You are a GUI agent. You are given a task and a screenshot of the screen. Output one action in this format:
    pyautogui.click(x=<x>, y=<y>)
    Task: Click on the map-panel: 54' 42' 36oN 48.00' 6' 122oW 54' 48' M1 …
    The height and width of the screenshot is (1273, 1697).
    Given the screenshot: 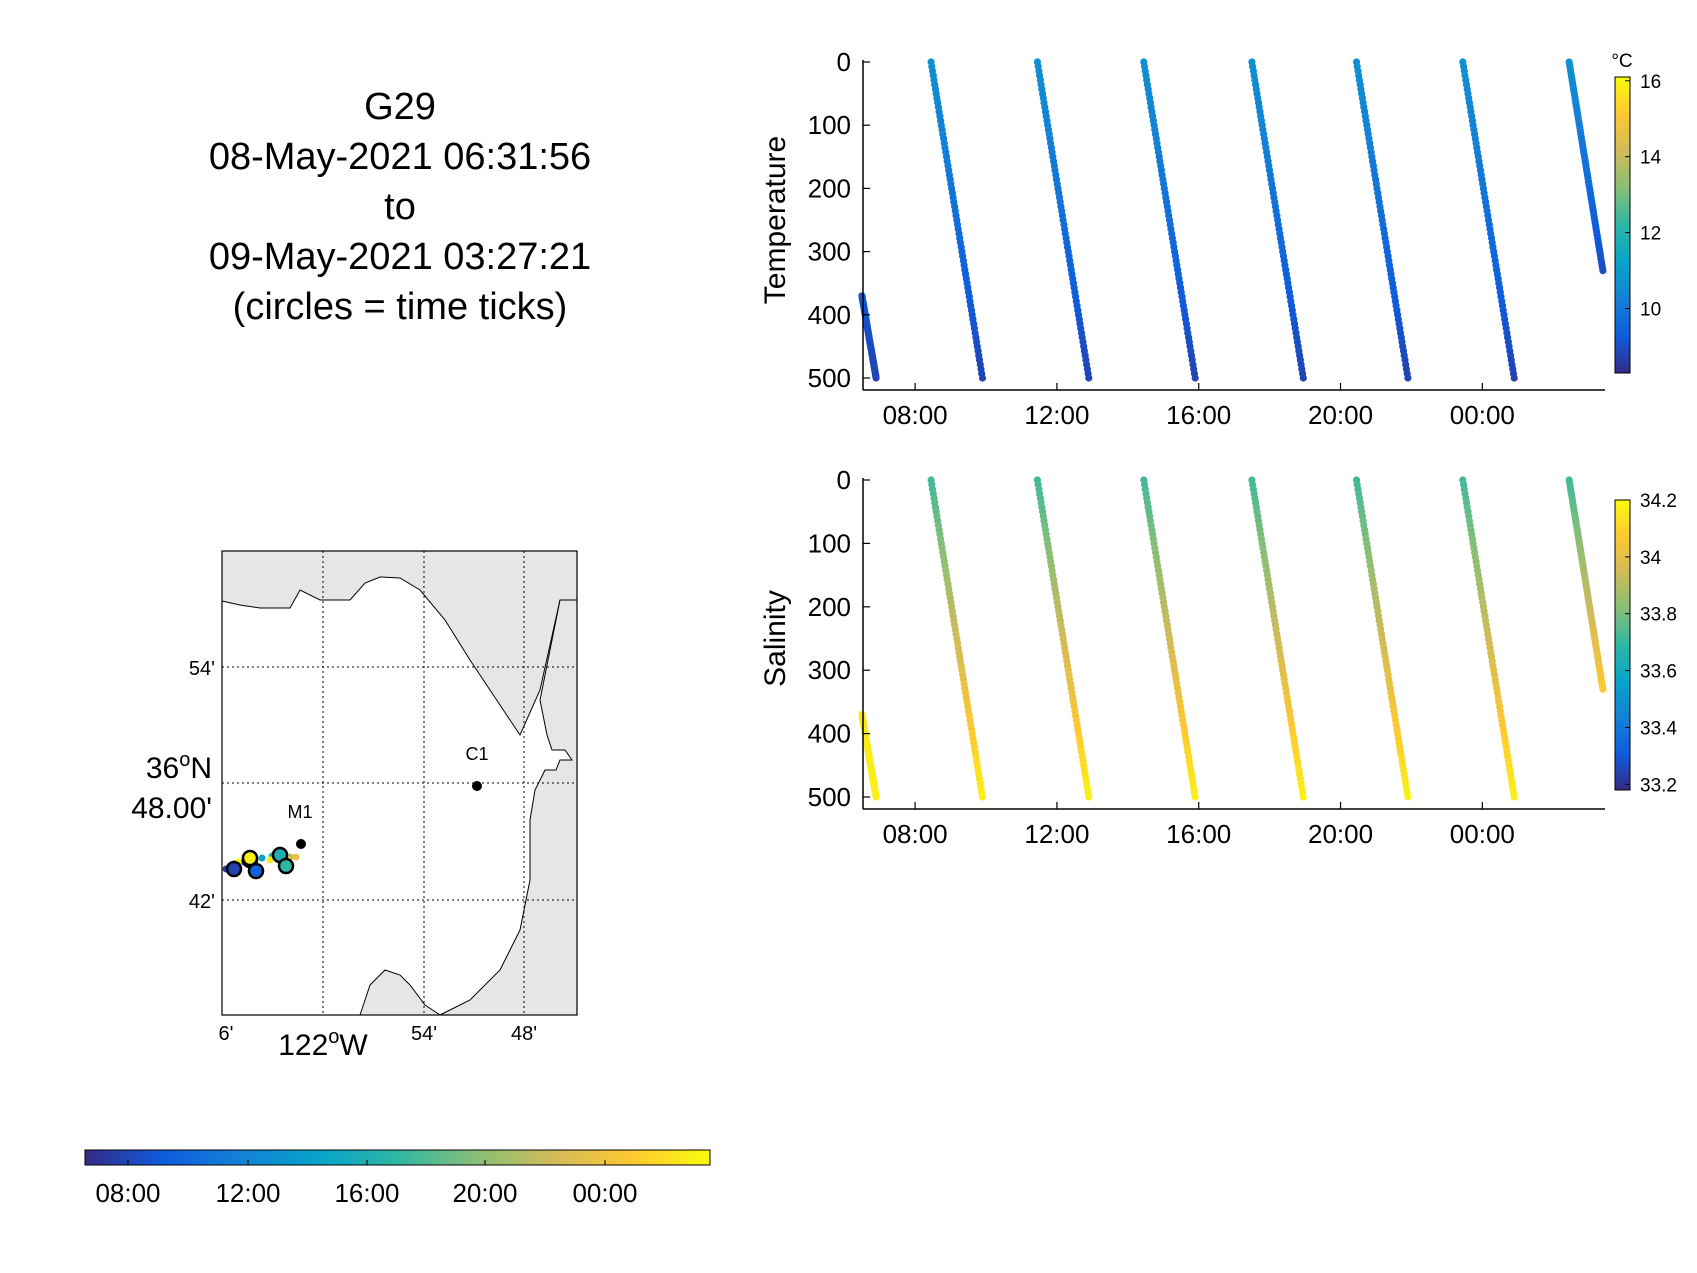 What is the action you would take?
    pyautogui.click(x=354, y=806)
    